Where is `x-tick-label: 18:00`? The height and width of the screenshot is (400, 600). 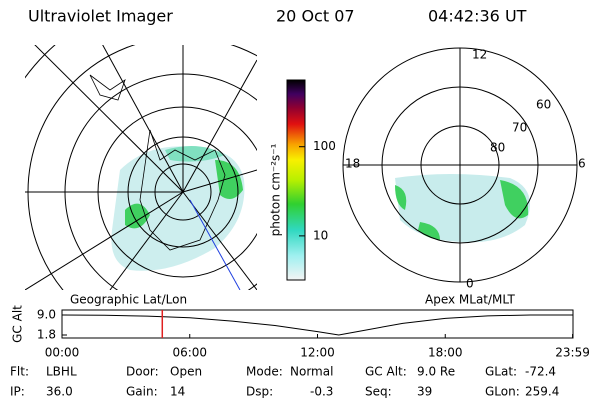 x-tick-label: 18:00 is located at coordinates (445, 353).